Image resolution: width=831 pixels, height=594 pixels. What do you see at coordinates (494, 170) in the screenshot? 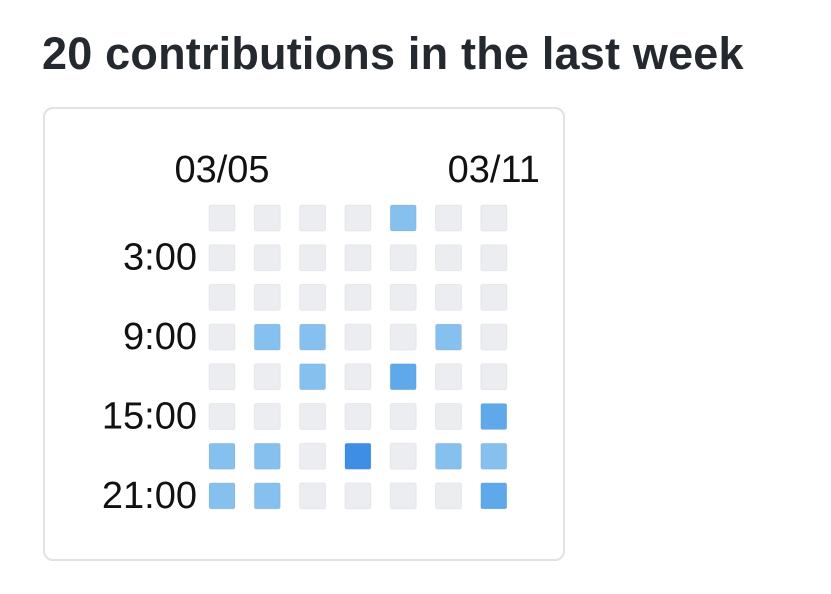
I see `x-tick-label: 03/11` at bounding box center [494, 170].